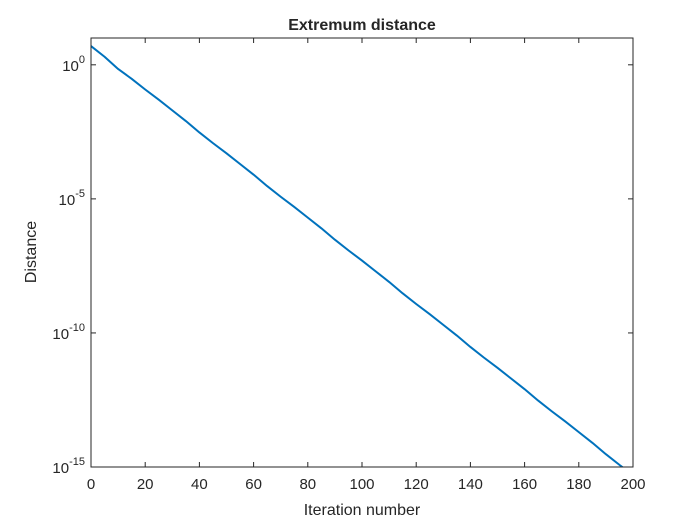 This screenshot has width=700, height=525. What do you see at coordinates (31, 252) in the screenshot?
I see `y-axis-label: Distance` at bounding box center [31, 252].